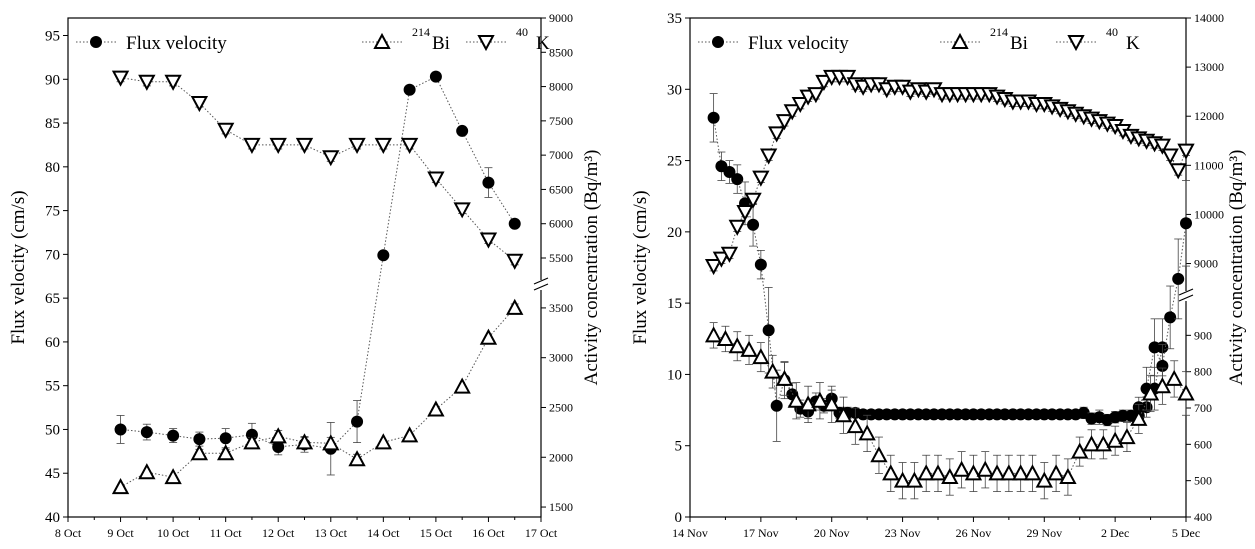  Describe the element at coordinates (1209, 116) in the screenshot. I see `y2-tick-label: 12000` at that location.